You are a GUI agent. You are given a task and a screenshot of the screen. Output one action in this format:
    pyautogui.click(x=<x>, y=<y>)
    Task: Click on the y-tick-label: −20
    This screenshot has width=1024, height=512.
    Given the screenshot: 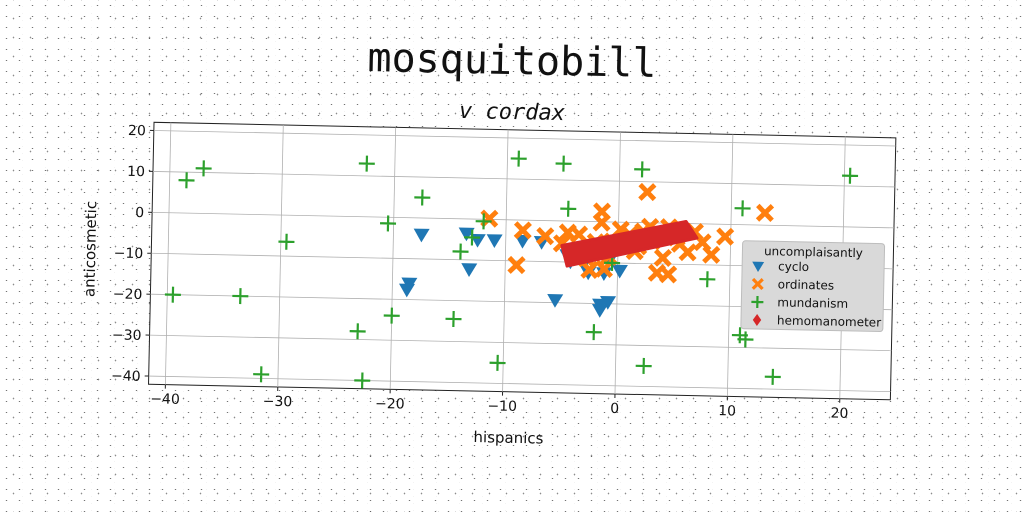 What is the action you would take?
    pyautogui.click(x=128, y=294)
    